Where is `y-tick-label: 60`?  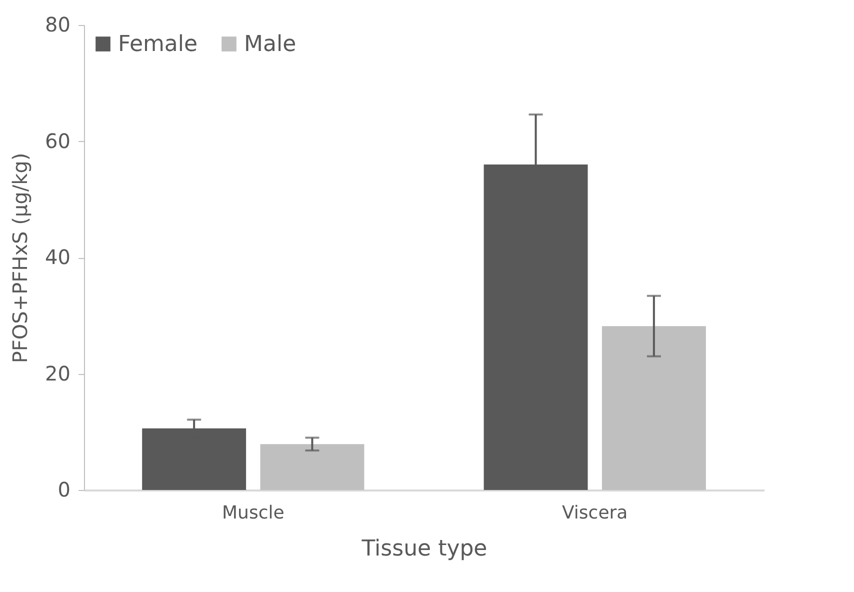 y-tick-label: 60 is located at coordinates (57, 140).